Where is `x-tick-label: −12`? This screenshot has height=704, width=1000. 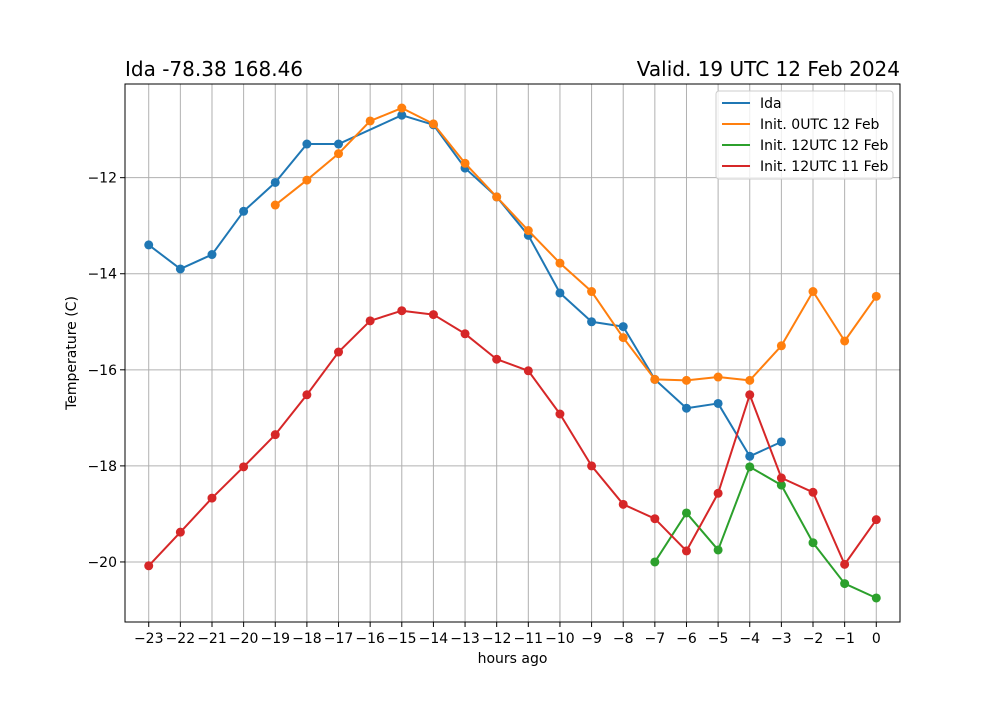 x-tick-label: −12 is located at coordinates (497, 639).